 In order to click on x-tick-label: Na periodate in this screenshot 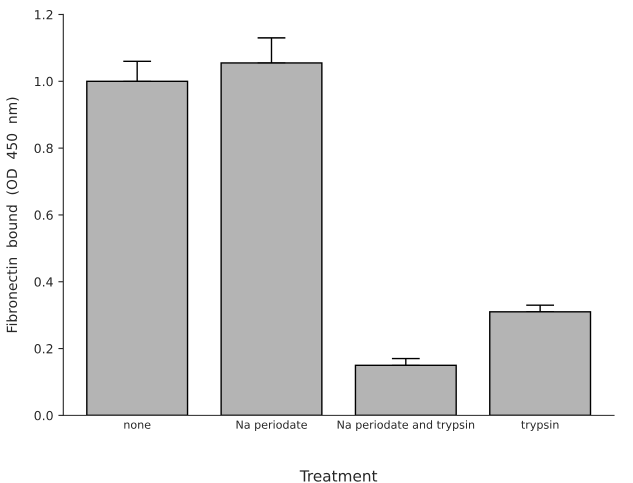, I will do `click(271, 425)`.